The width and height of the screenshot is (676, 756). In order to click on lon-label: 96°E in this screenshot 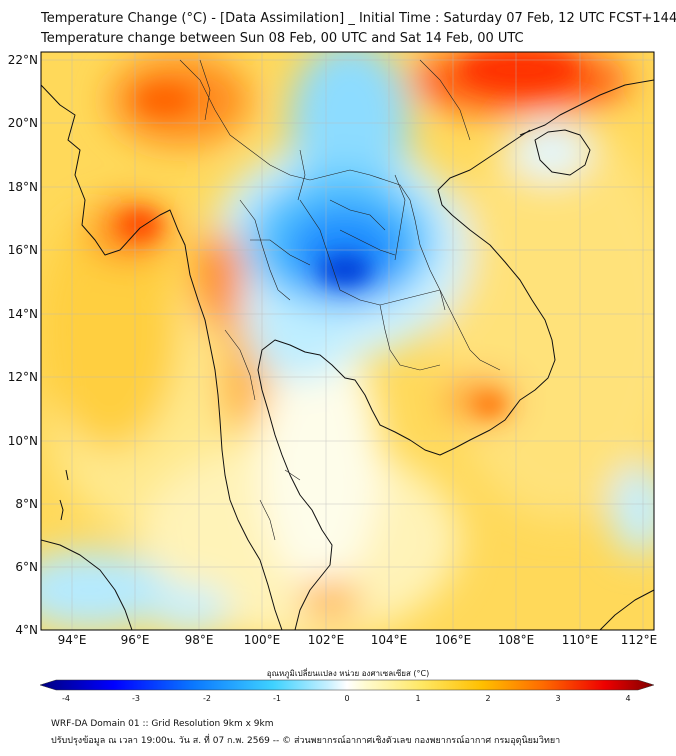, I will do `click(135, 640)`.